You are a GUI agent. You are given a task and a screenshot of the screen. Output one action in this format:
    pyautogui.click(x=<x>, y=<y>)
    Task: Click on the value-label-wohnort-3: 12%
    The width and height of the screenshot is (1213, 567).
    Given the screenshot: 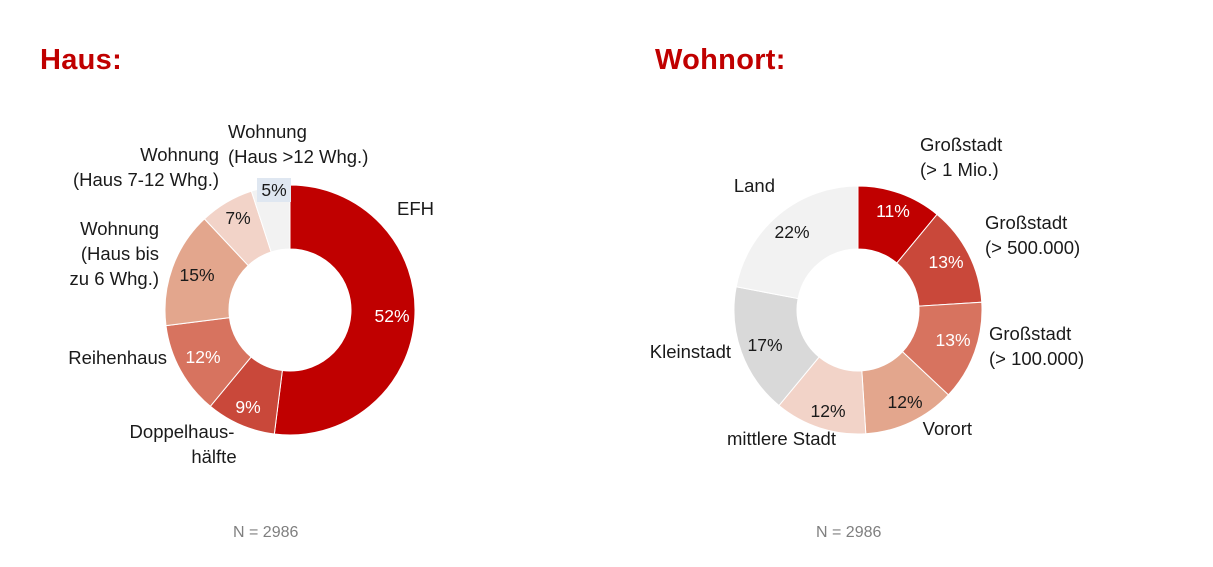 What is the action you would take?
    pyautogui.click(x=904, y=402)
    